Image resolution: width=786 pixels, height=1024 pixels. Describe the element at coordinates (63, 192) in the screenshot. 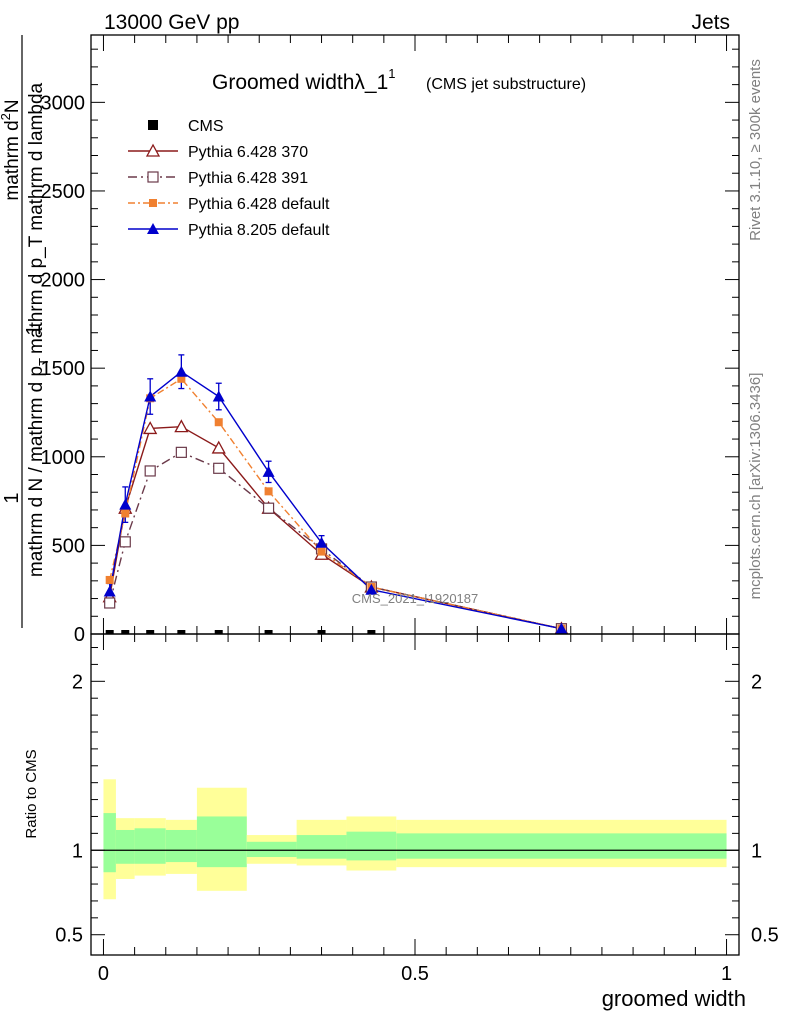

I see `y-tick-label-5: 2500` at that location.